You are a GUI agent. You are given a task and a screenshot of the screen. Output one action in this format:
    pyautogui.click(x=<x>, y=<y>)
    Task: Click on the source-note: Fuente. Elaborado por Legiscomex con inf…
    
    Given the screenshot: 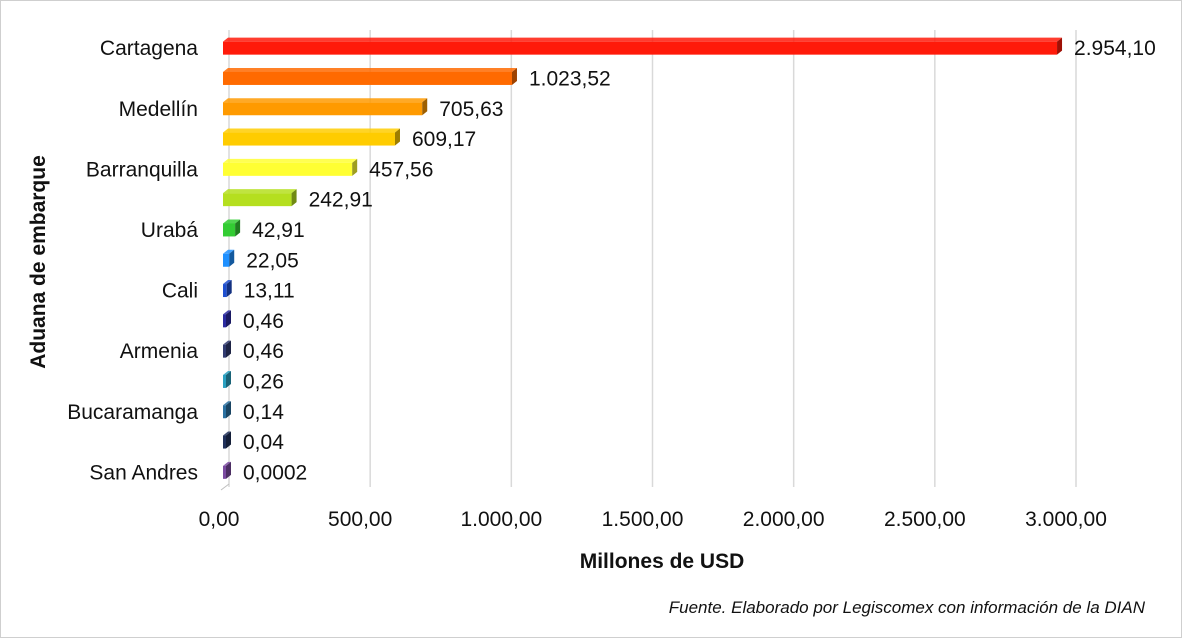 What is the action you would take?
    pyautogui.click(x=907, y=607)
    